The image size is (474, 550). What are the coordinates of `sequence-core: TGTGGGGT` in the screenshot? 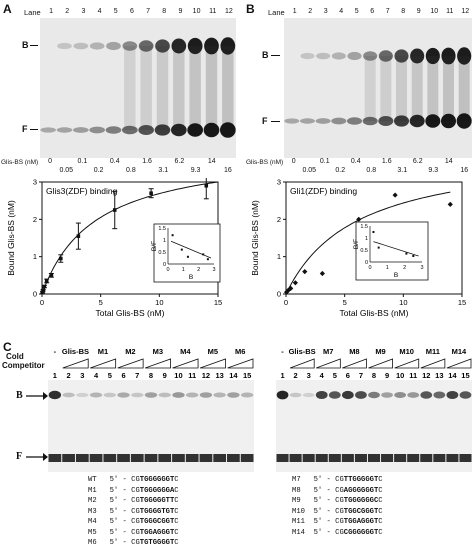 It's located at (157, 543).